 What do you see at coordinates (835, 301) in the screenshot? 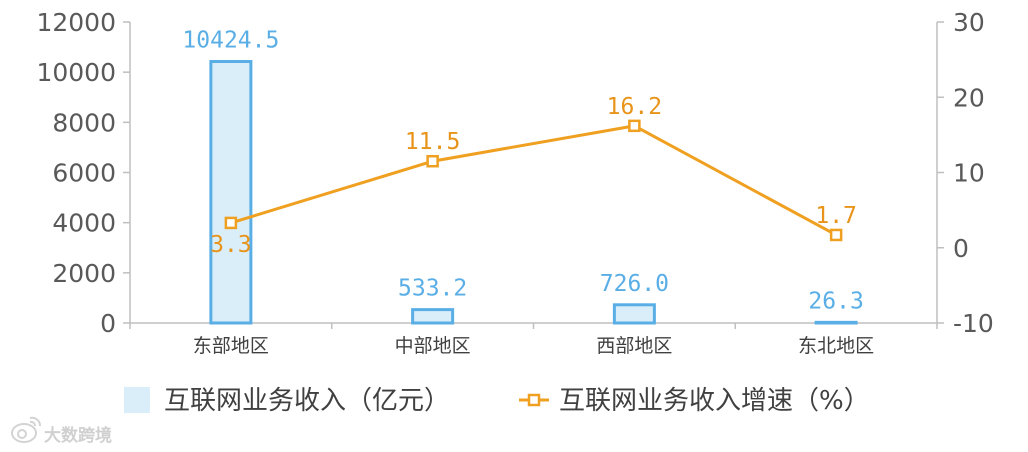
I see `bar-data-label: 26.3` at bounding box center [835, 301].